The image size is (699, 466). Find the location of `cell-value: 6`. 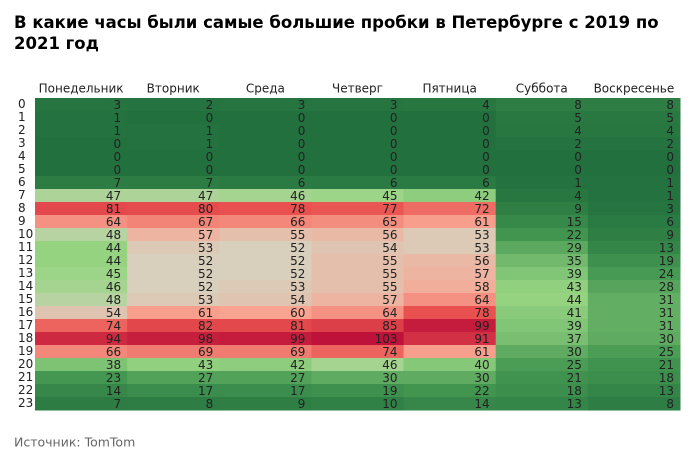

cell-value: 6 is located at coordinates (394, 183).